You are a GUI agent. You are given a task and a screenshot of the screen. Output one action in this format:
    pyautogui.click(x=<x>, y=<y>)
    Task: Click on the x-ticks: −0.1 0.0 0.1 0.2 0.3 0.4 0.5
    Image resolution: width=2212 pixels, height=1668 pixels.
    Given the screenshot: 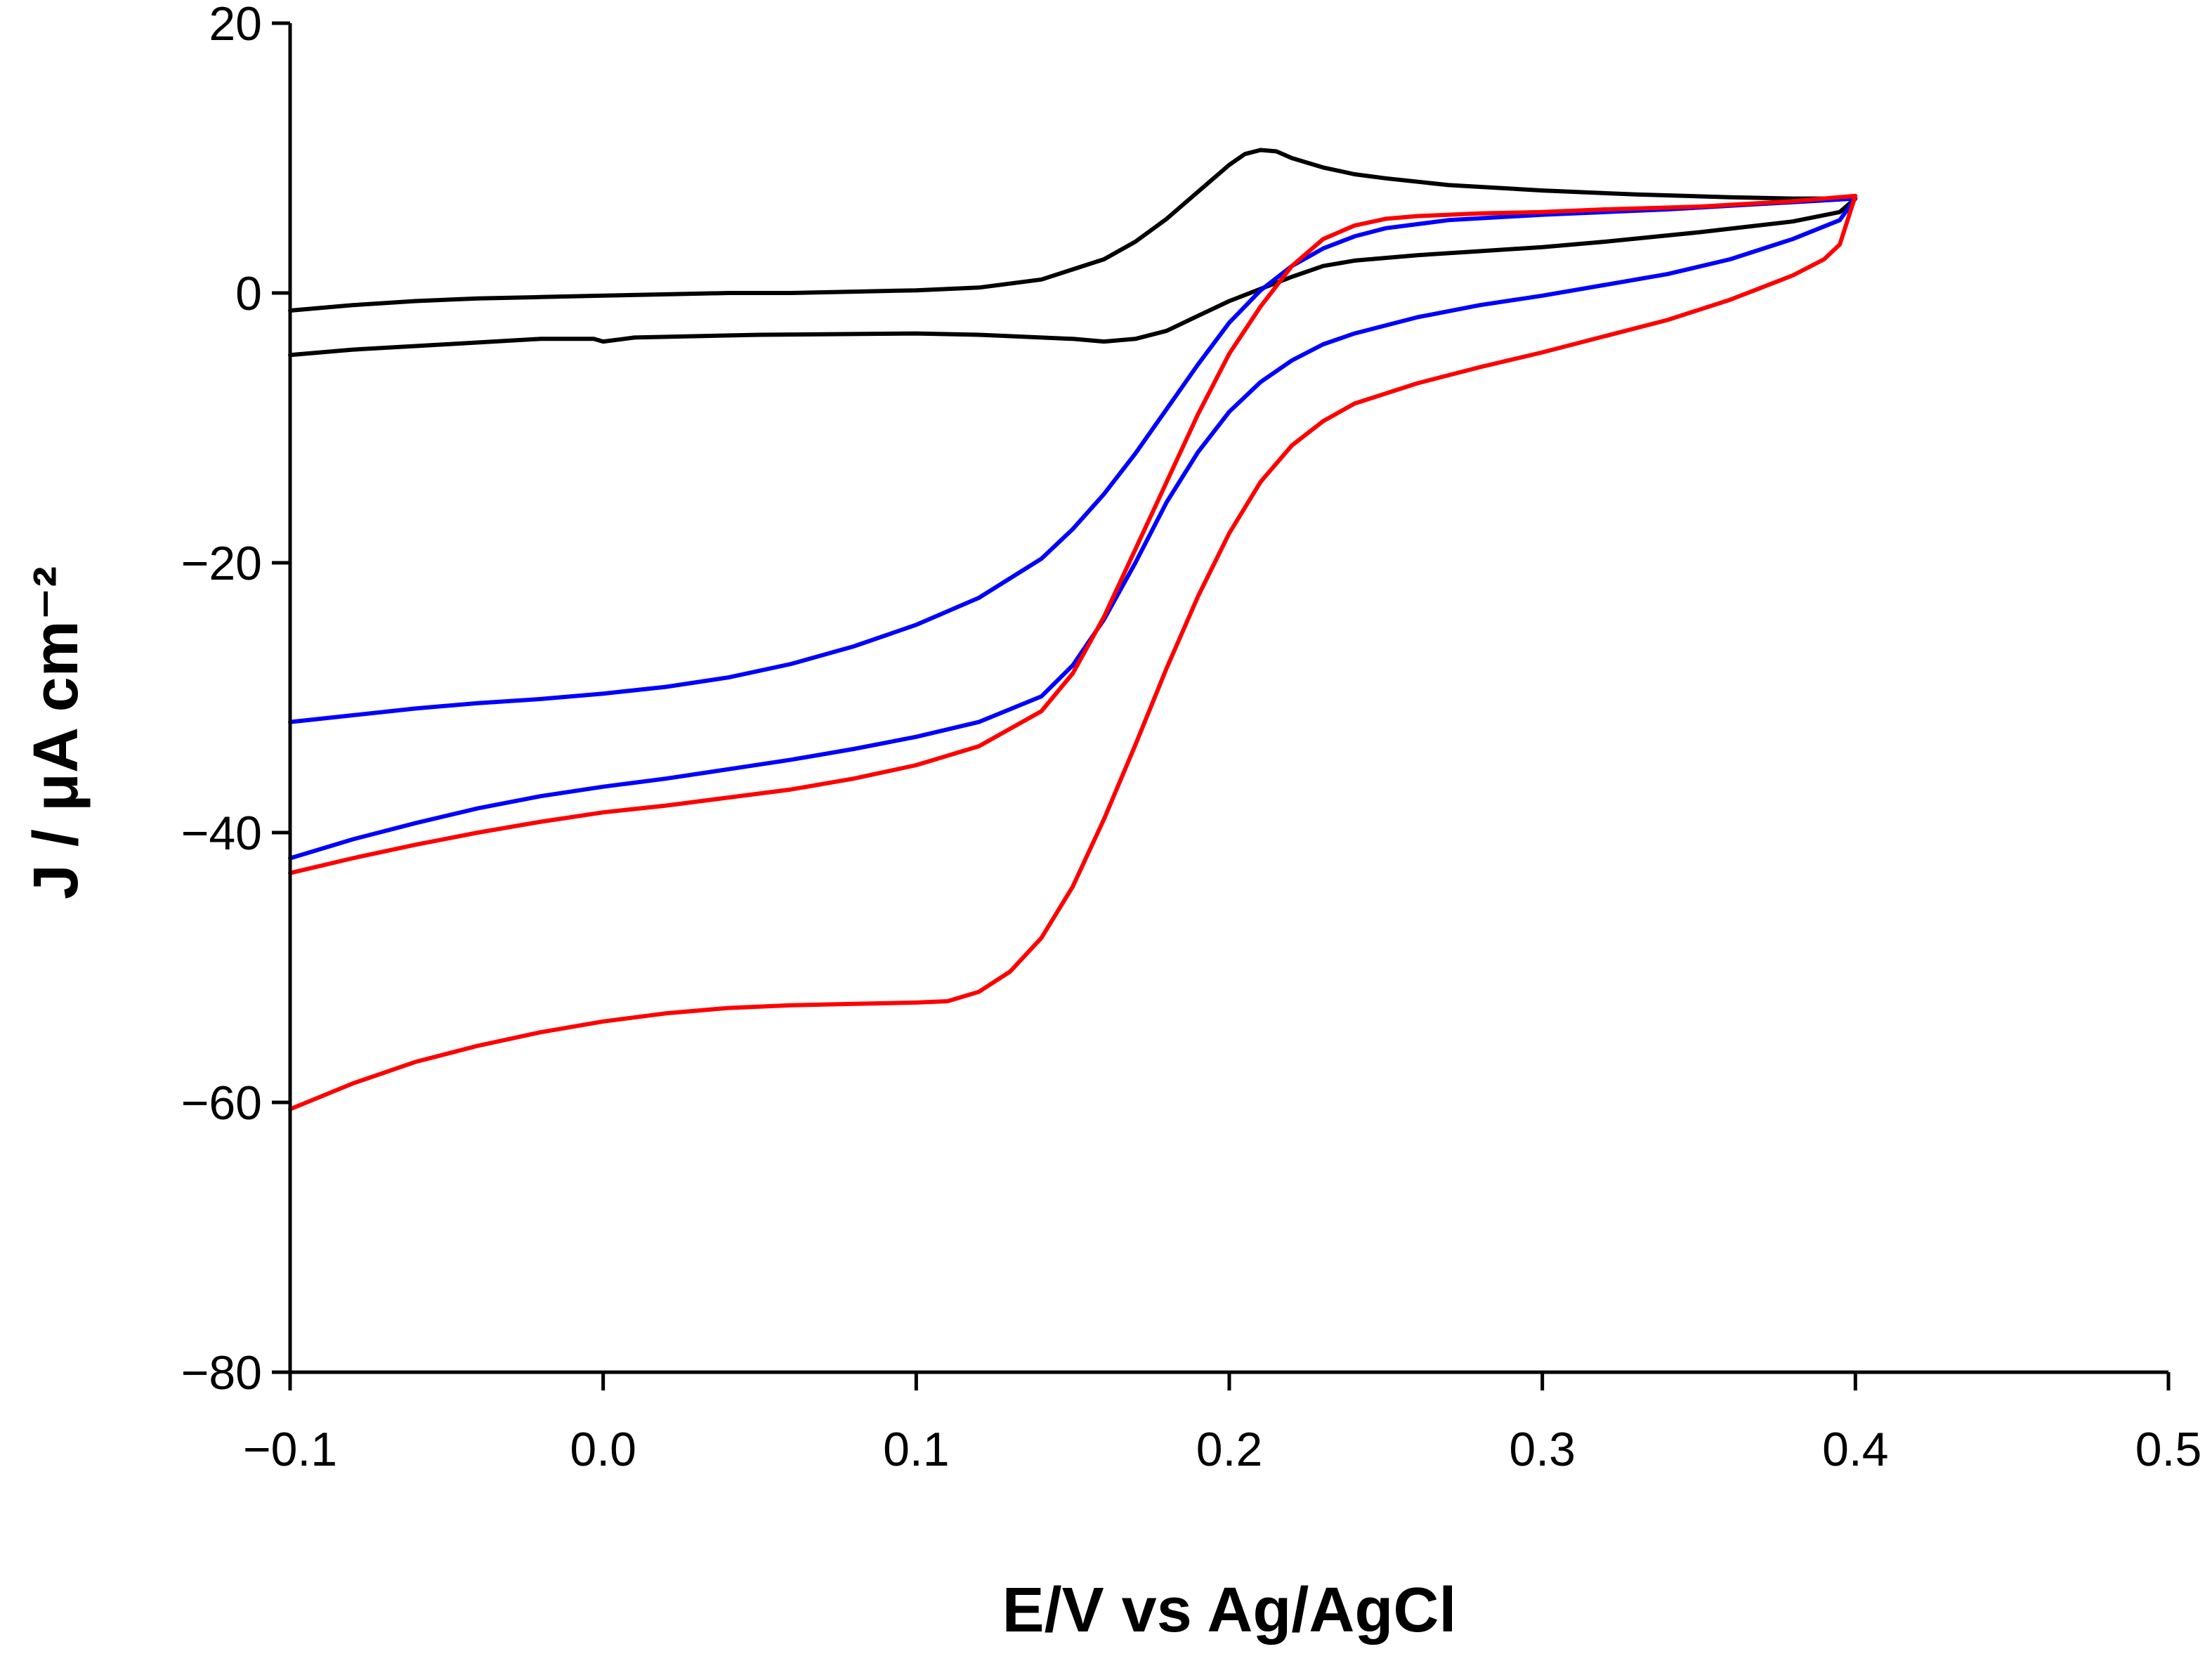 What is the action you would take?
    pyautogui.click(x=1222, y=1424)
    